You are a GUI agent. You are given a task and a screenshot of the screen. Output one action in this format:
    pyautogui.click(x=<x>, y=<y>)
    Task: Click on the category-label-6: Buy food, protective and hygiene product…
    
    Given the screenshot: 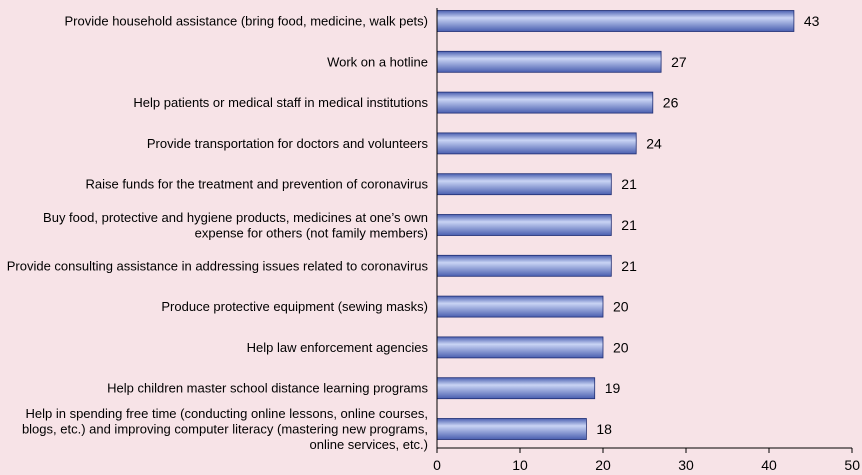 What is the action you would take?
    pyautogui.click(x=235, y=225)
    